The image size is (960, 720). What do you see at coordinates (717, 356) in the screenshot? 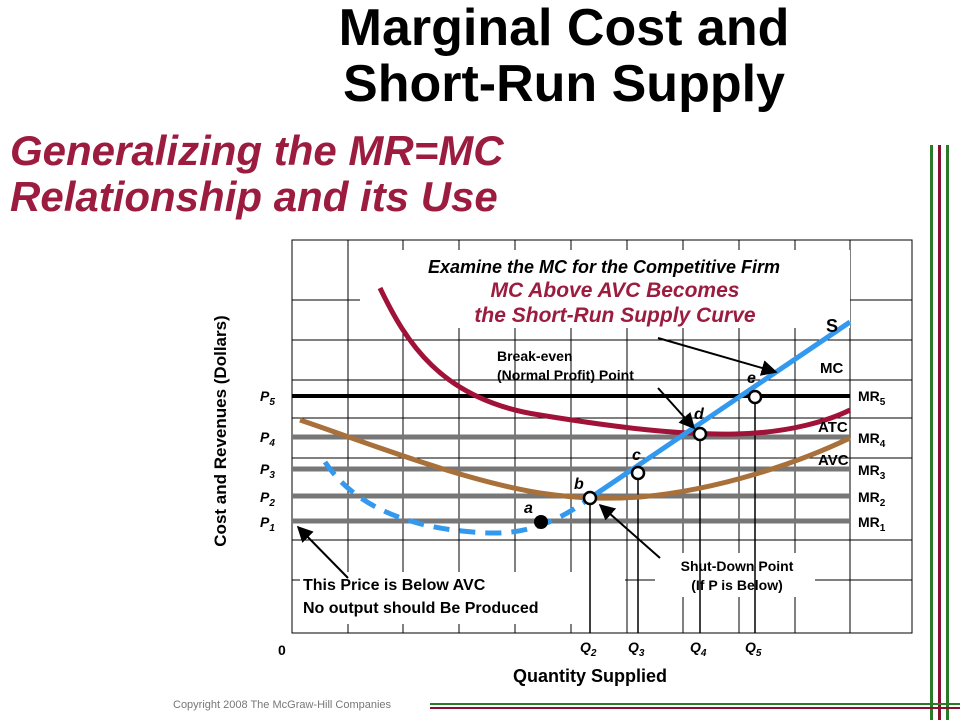
I see `supply-callout-arrow` at bounding box center [717, 356].